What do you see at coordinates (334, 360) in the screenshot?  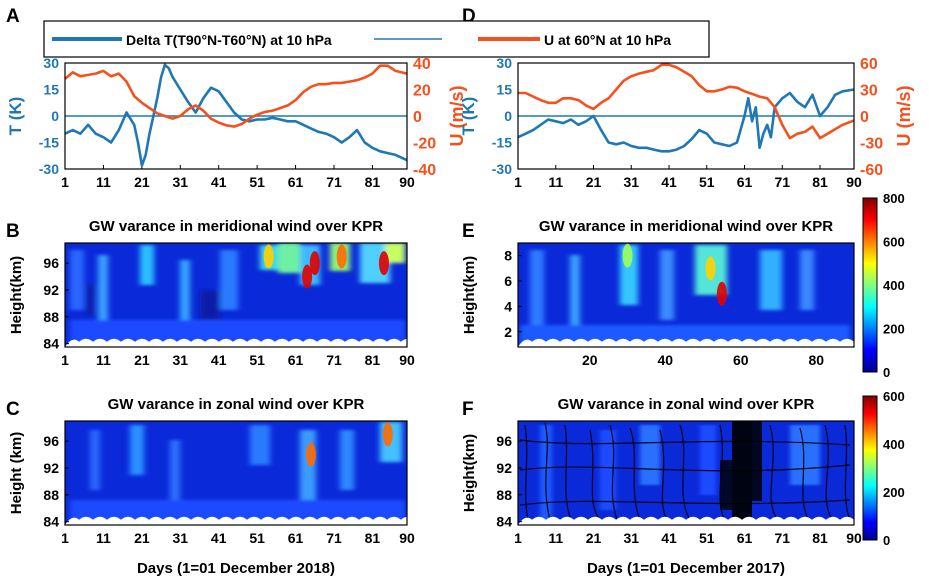 I see `panel-b-xtick-label: 71` at bounding box center [334, 360].